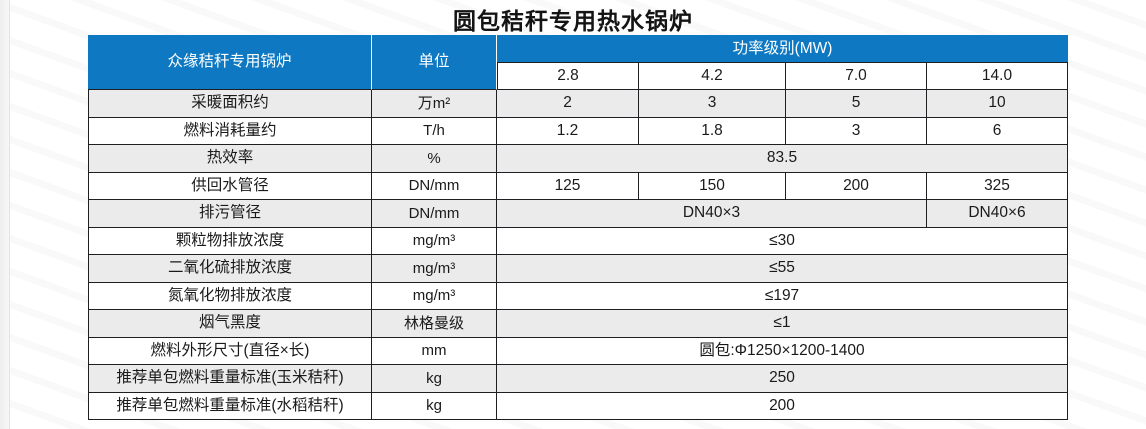 The height and width of the screenshot is (429, 1146). I want to click on table-row: 排污管径 DN/mm DN40×3 DN40×6, so click(578, 214).